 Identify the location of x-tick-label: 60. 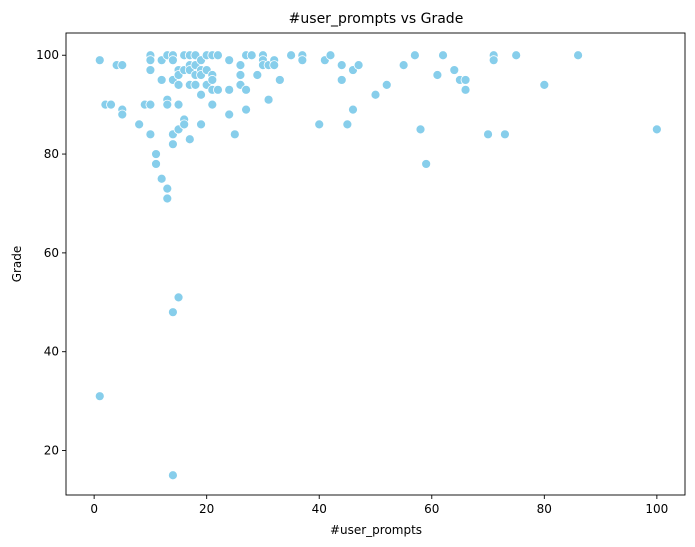
(431, 509).